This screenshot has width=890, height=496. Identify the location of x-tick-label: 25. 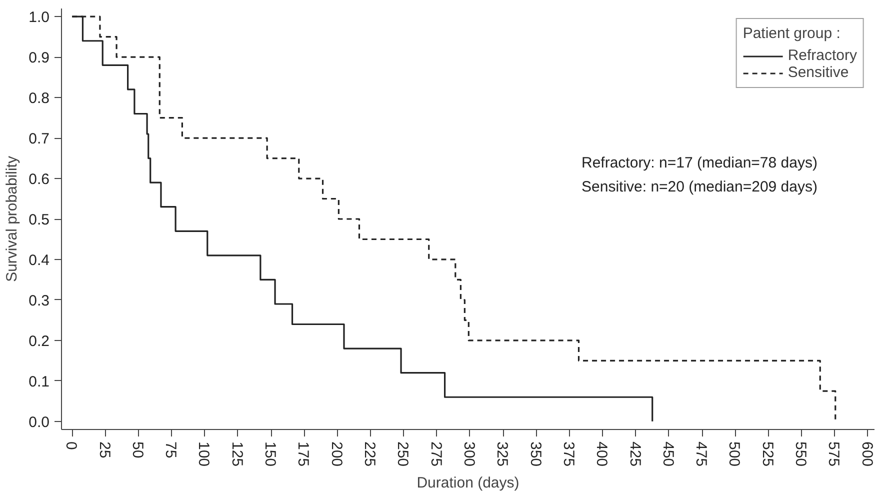
(104, 450).